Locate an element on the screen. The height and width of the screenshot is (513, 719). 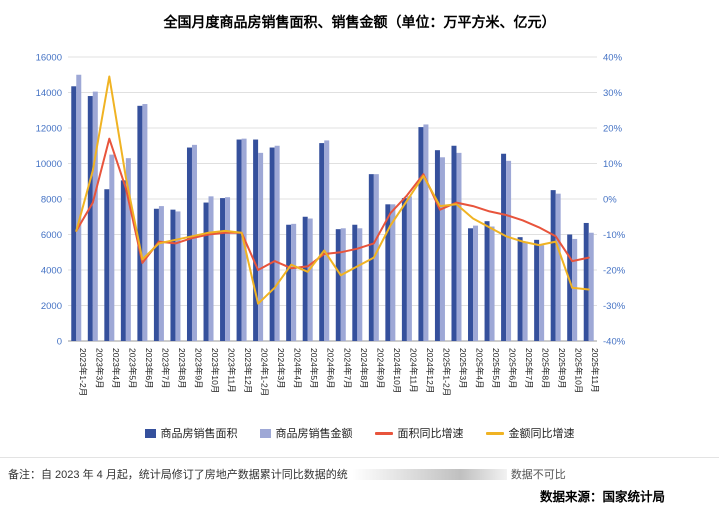
right-axis-tick-label: 30% is located at coordinates (613, 93).